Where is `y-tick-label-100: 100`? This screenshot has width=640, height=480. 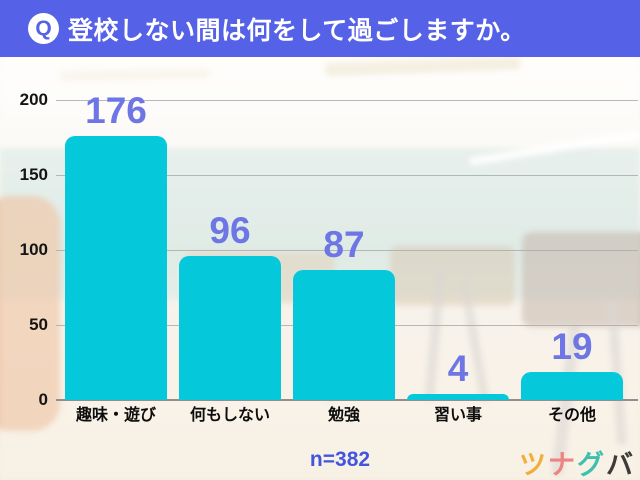 y-tick-label-100: 100 is located at coordinates (33, 249).